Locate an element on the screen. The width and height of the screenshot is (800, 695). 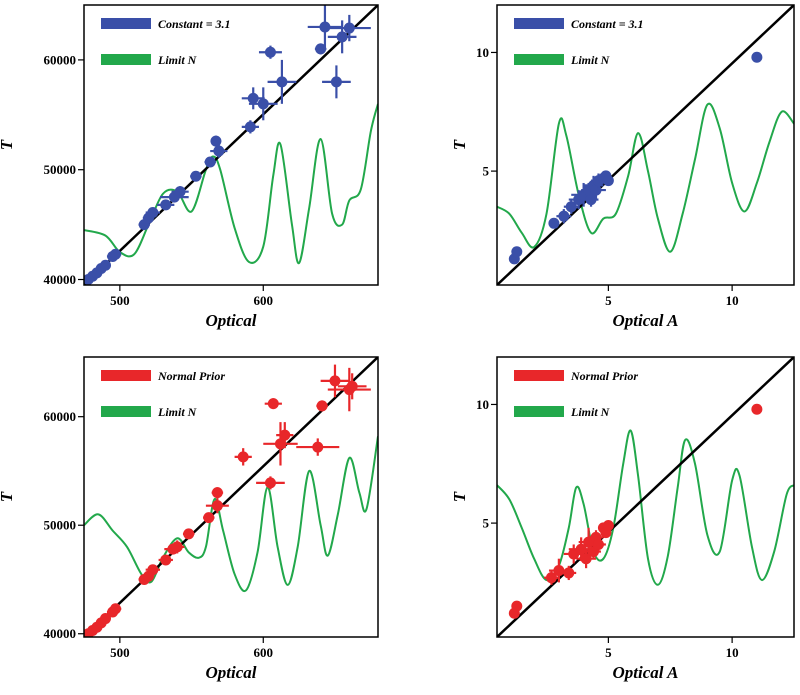
x-axis-title: Optical is located at coordinates (231, 320).